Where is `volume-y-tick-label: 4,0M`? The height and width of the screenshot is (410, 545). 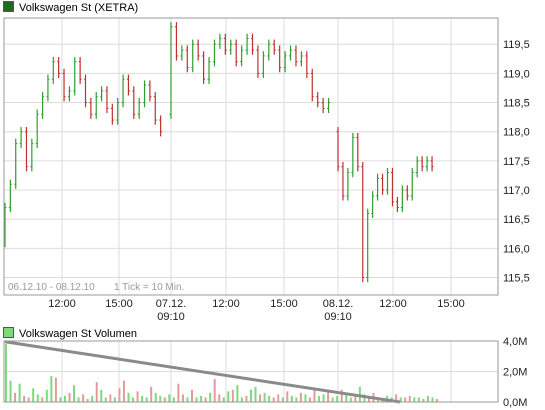 volume-y-tick-label: 4,0M is located at coordinates (515, 342).